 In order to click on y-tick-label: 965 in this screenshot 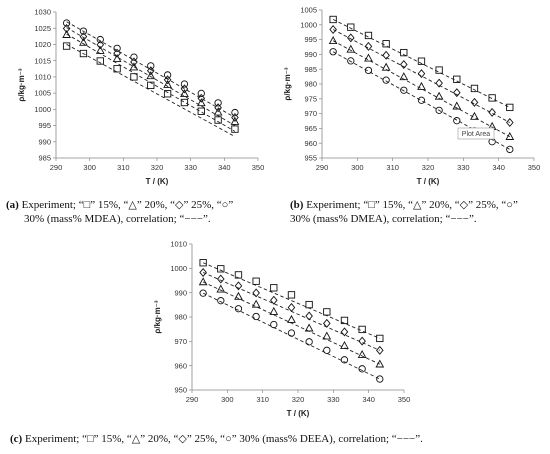, I will do `click(310, 128)`.